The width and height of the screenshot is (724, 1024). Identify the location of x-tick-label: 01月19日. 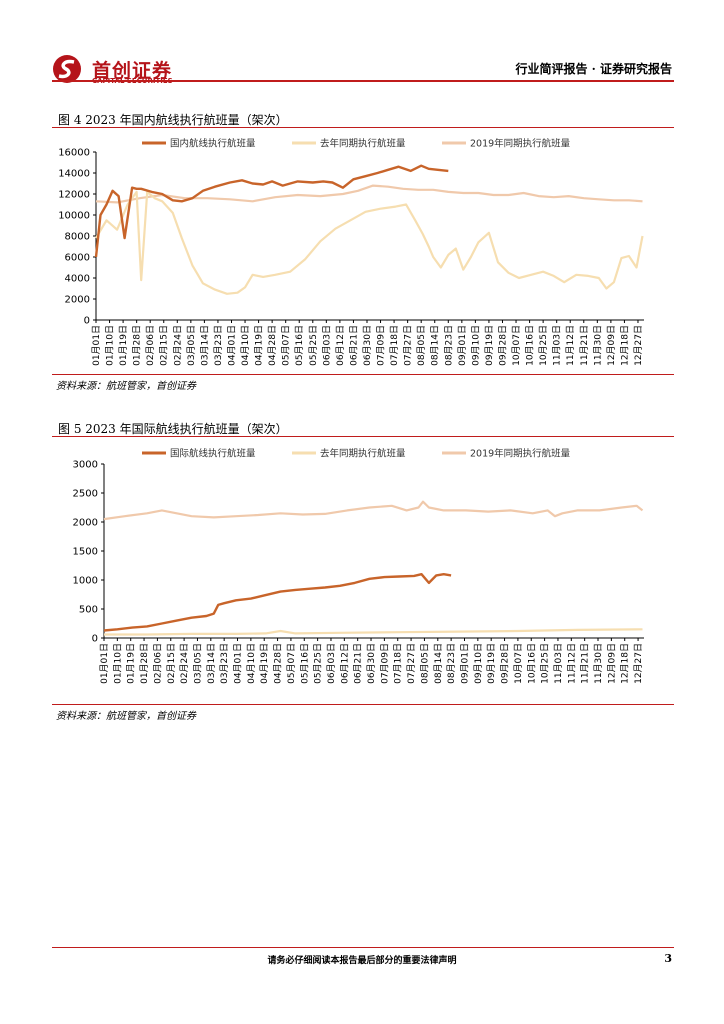
(131, 663).